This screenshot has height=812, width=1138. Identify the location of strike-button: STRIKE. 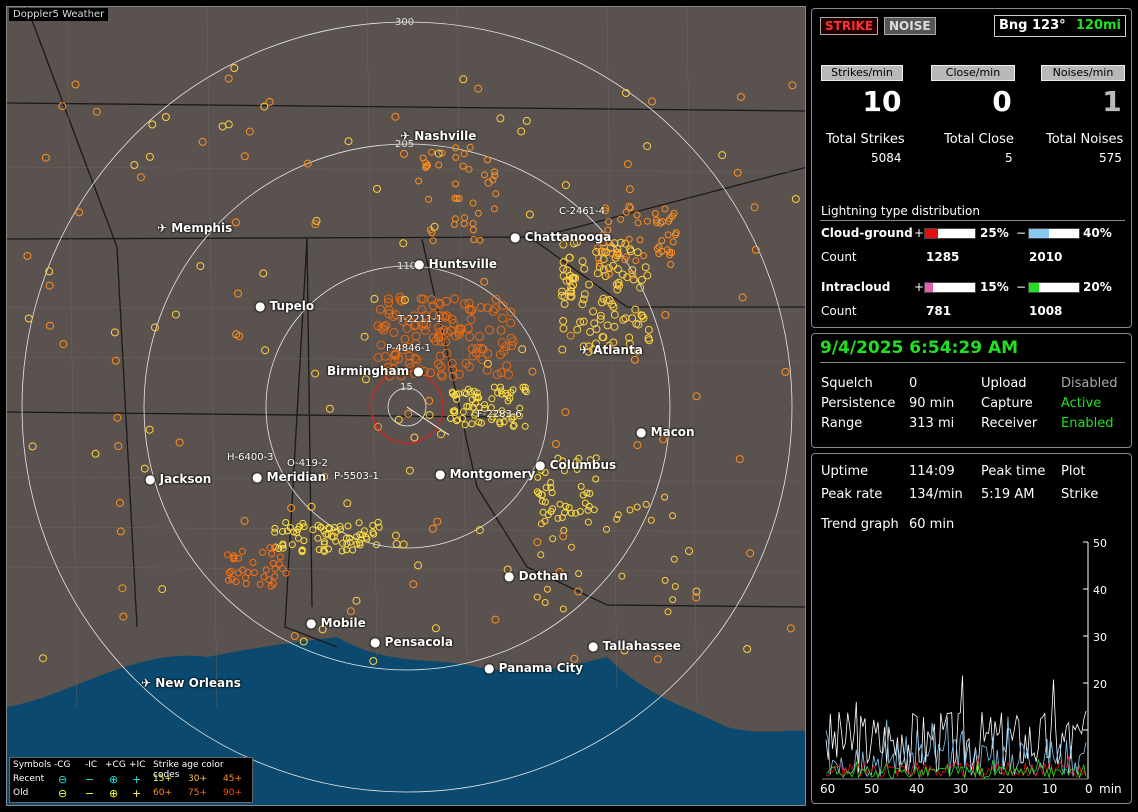
(849, 26).